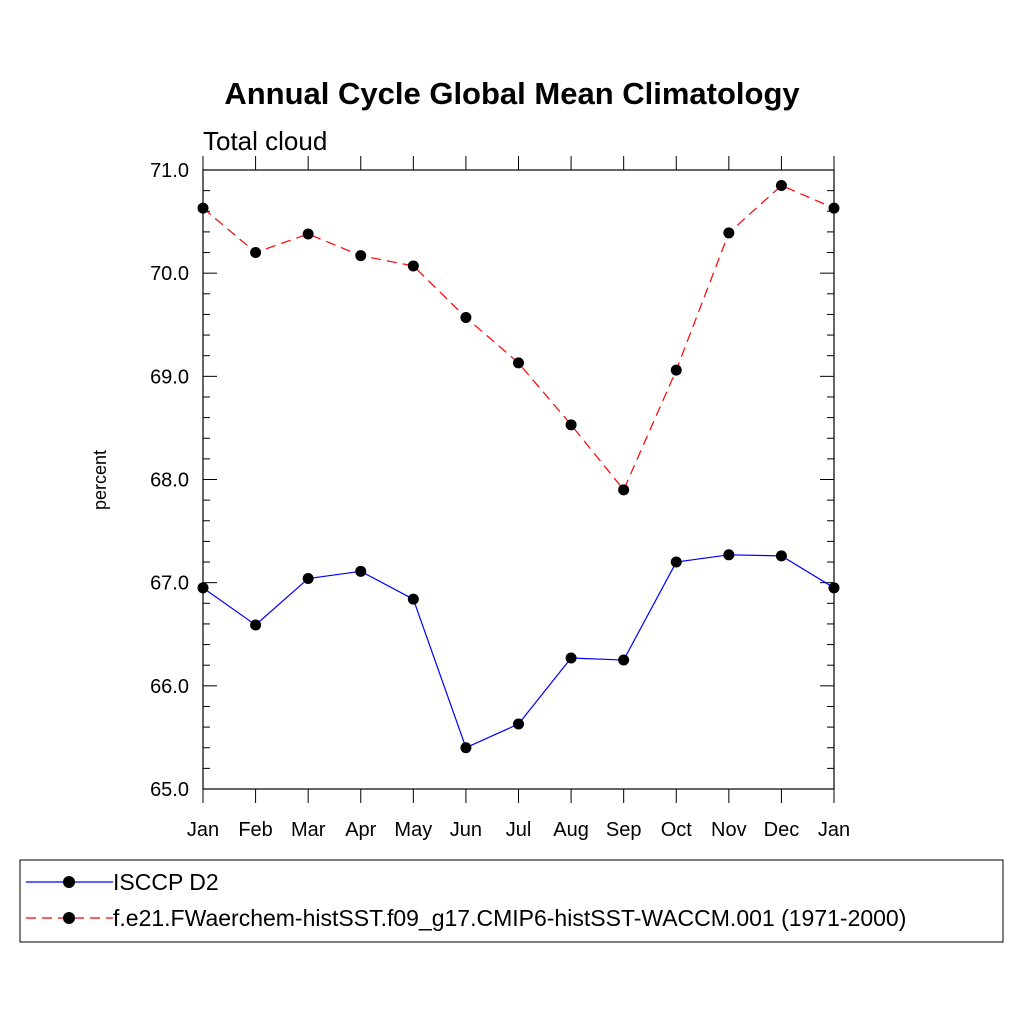 The width and height of the screenshot is (1024, 1024). Describe the element at coordinates (677, 830) in the screenshot. I see `x-tick-label: Oct` at that location.